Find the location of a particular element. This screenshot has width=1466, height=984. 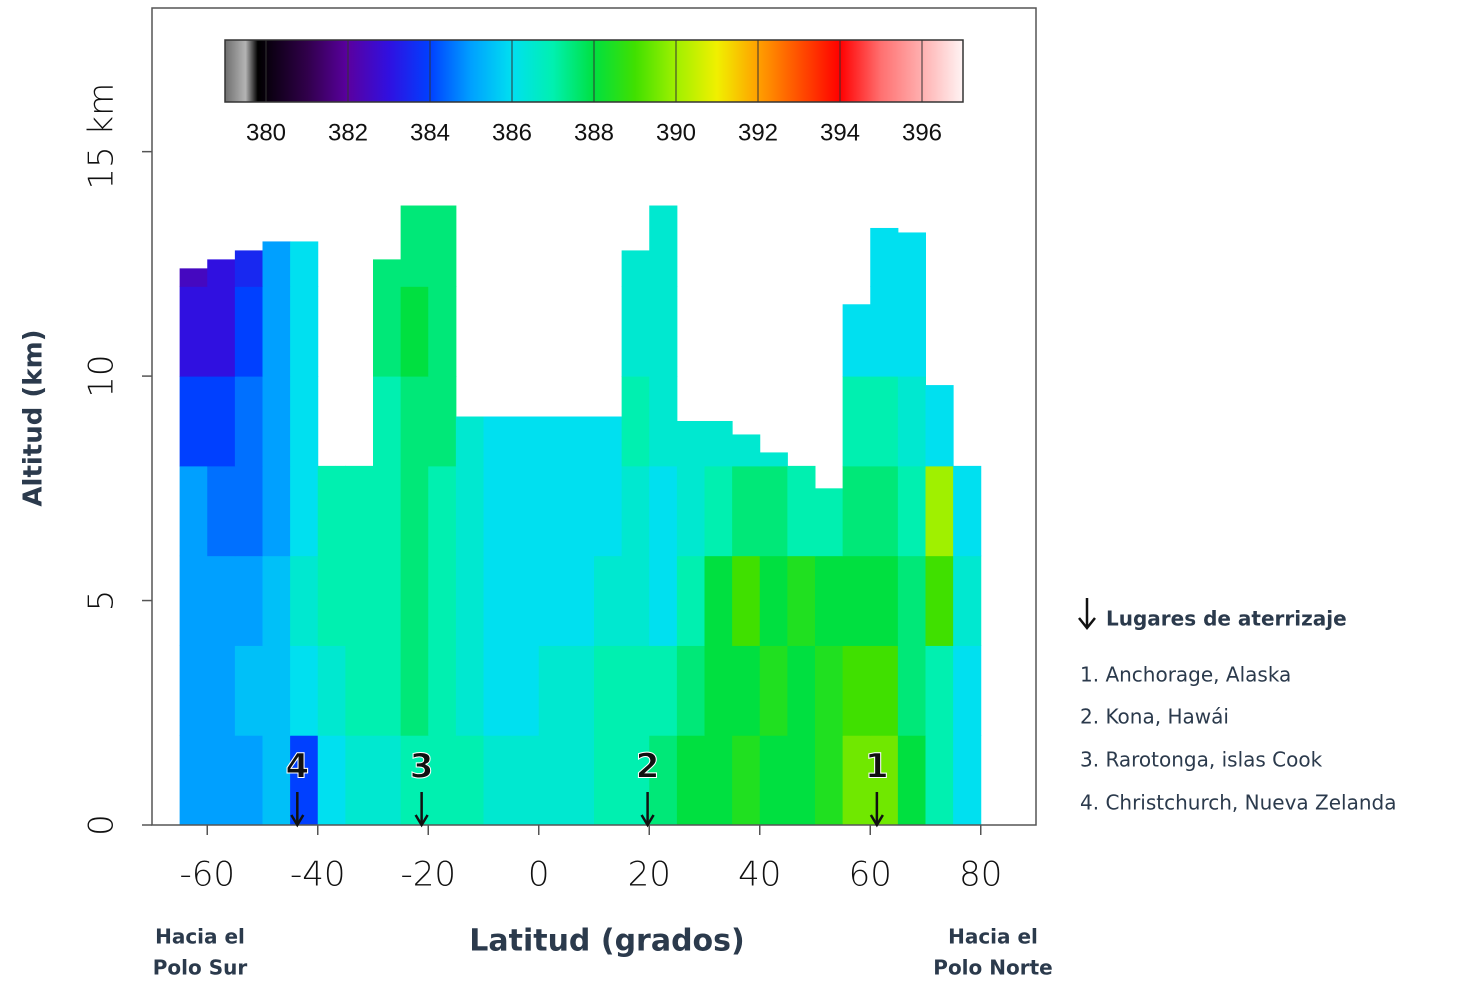

colorbar-tick-label: 384 is located at coordinates (430, 132).